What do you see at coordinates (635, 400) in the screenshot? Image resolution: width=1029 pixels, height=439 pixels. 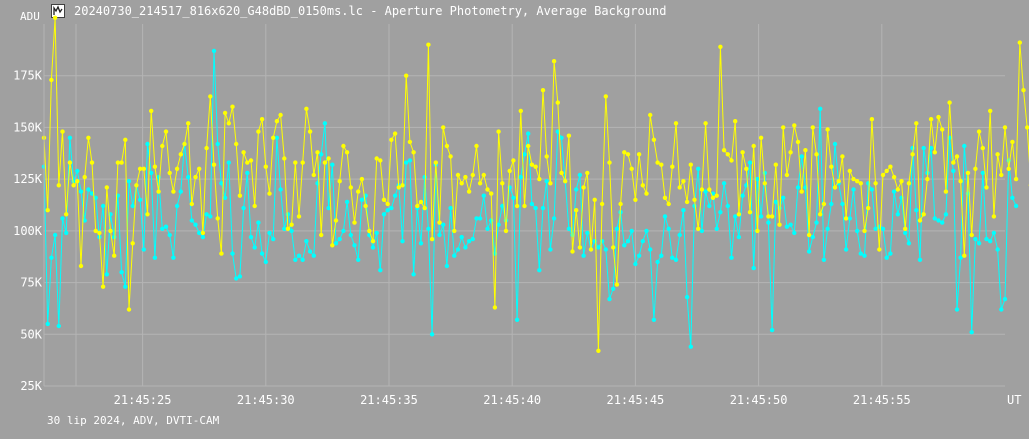 I see `x-tick-label: 21:45:45` at bounding box center [635, 400].